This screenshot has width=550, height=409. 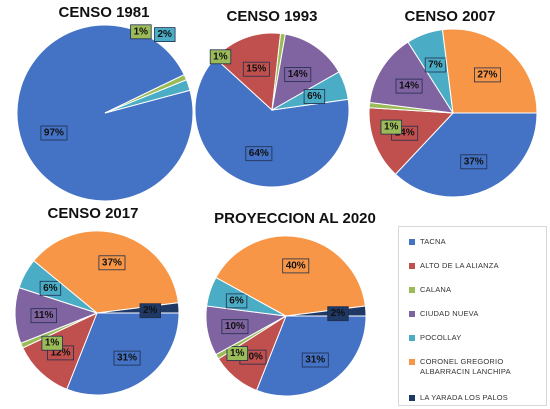 I want to click on data-label-box-1-alto-de-la-alianza, so click(x=256, y=69).